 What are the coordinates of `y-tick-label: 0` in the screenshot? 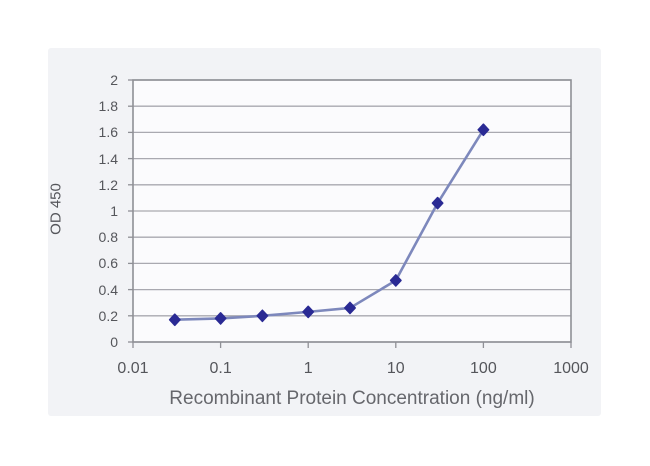 It's located at (114, 342).